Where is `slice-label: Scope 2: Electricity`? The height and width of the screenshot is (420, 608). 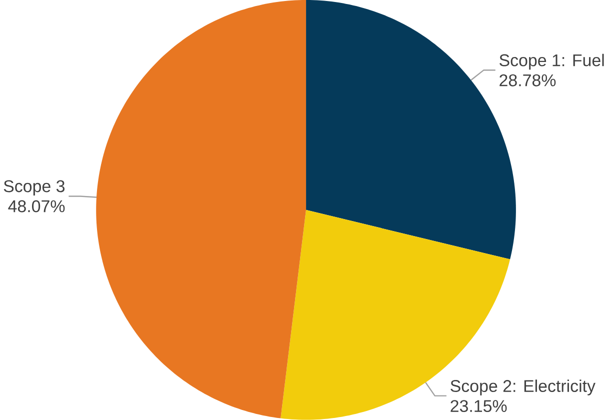 slice-label: Scope 2: Electricity is located at coordinates (523, 388).